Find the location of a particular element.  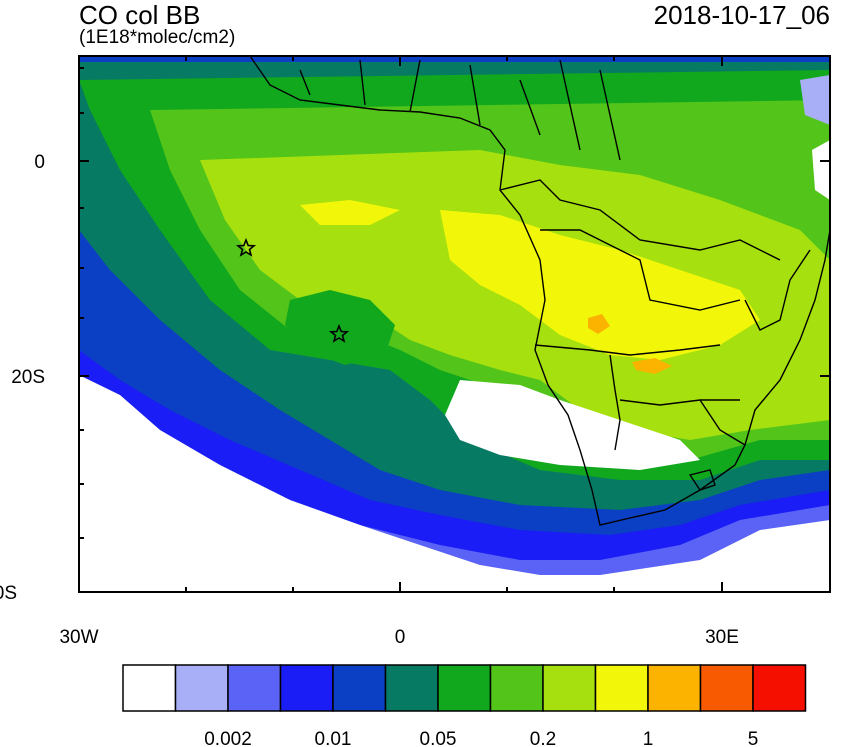

lat-tick-label: 20S is located at coordinates (28, 377).